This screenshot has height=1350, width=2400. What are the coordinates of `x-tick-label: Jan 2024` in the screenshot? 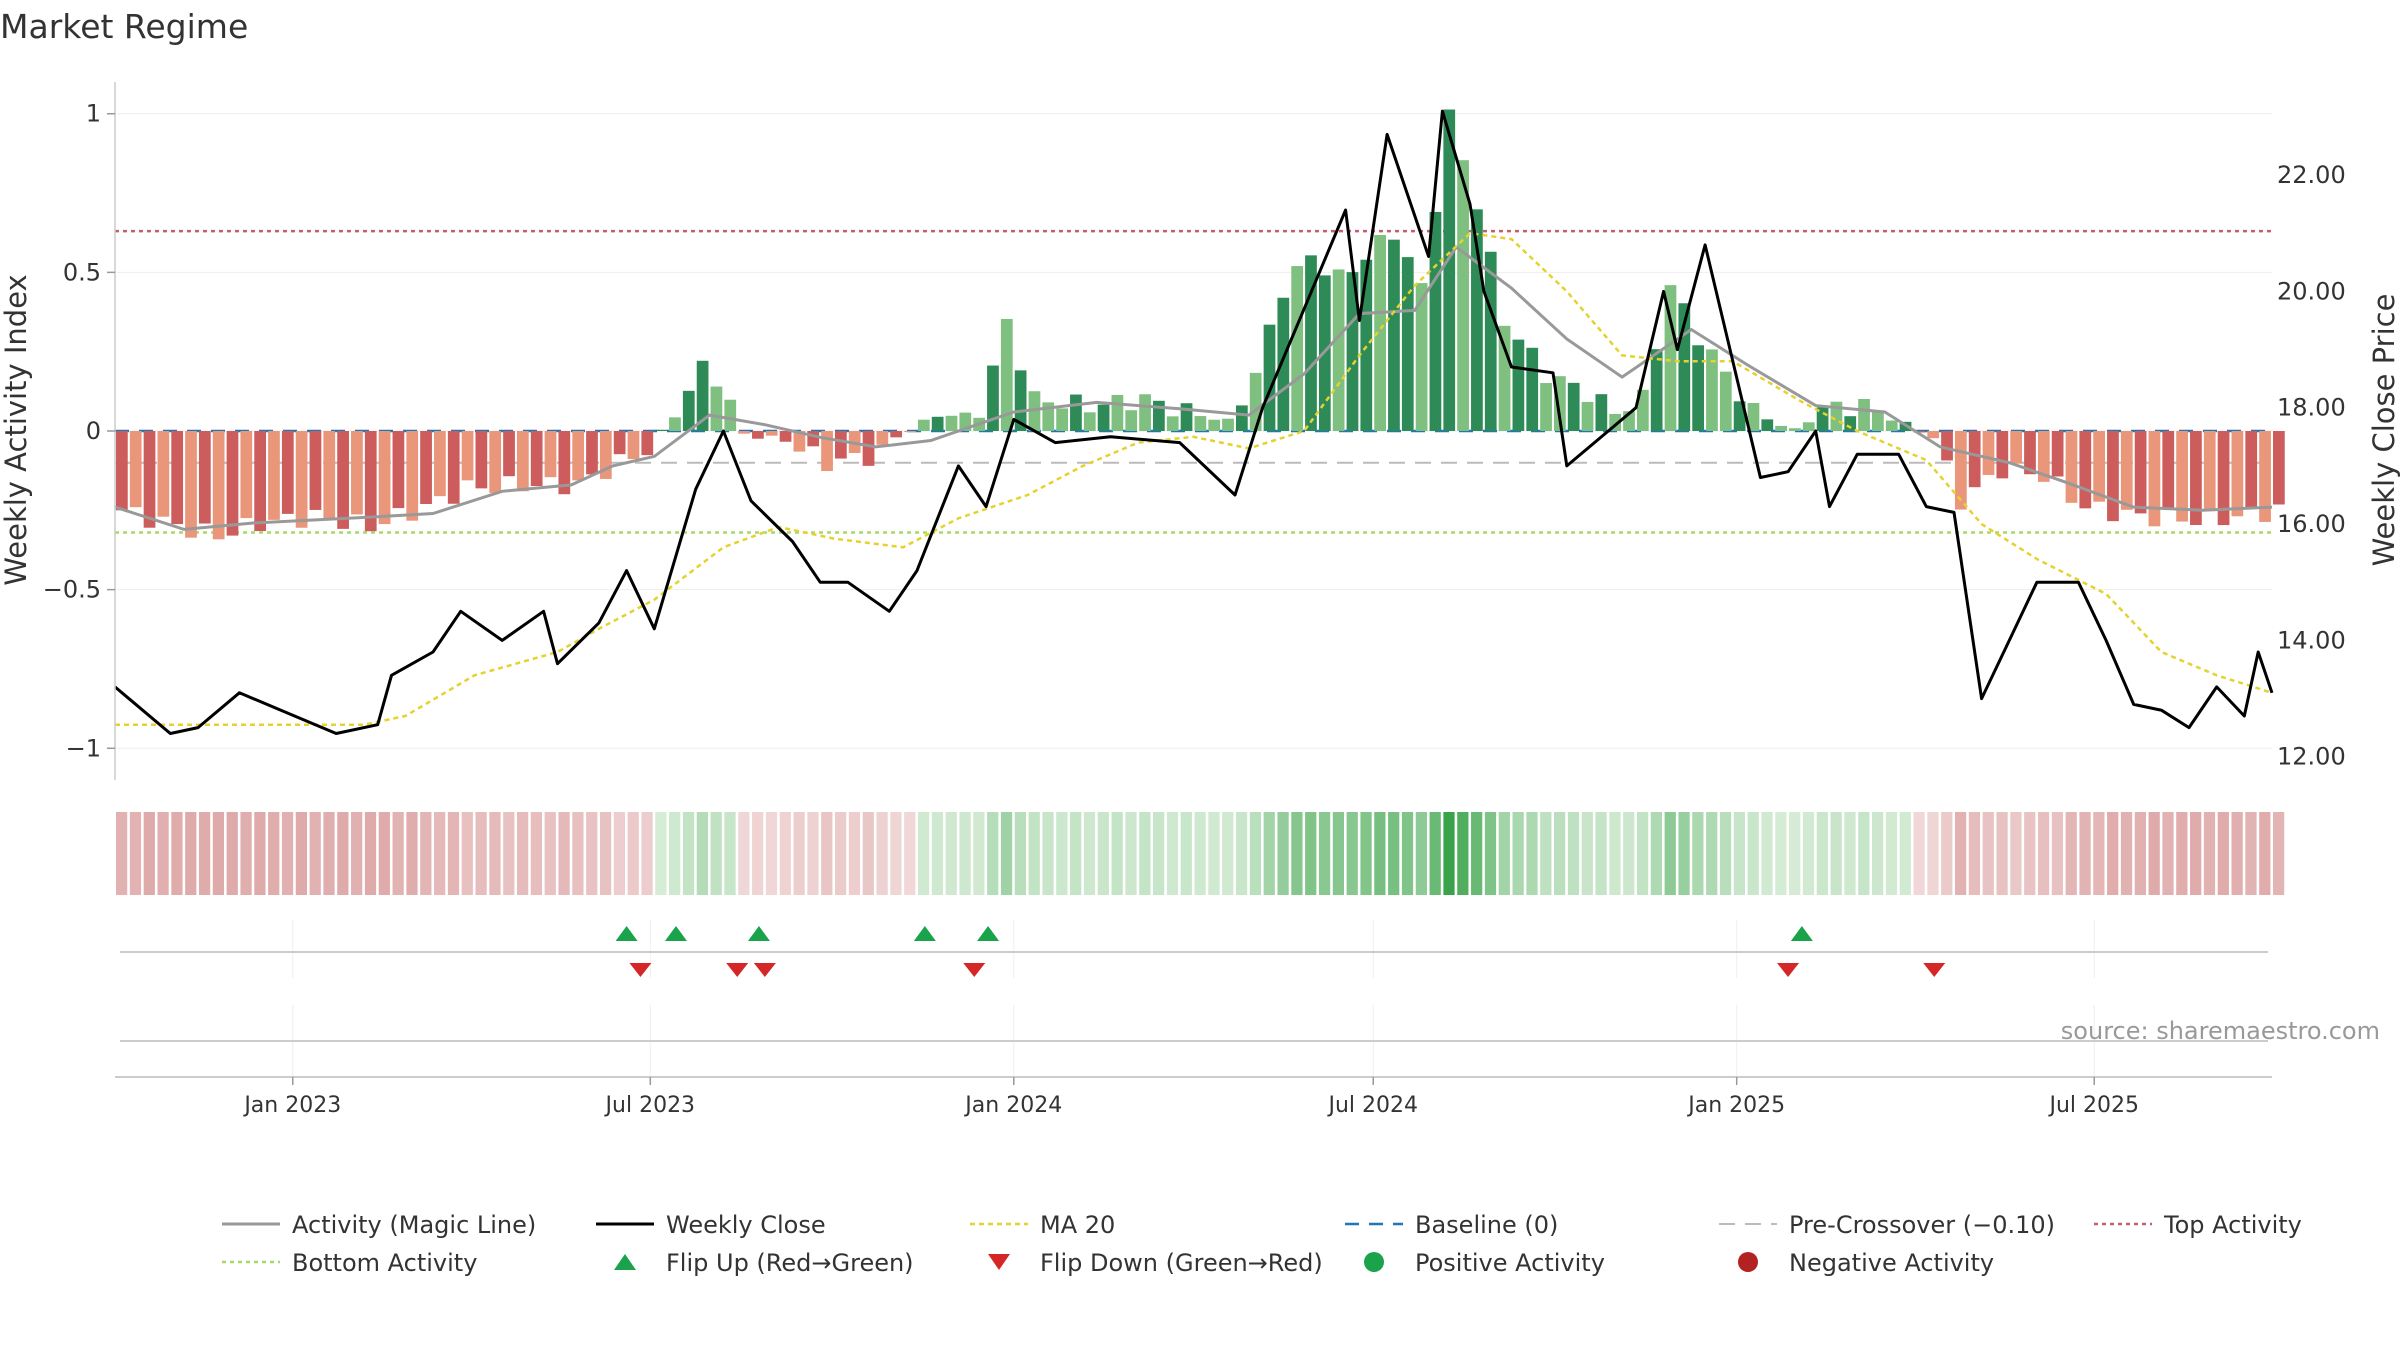 It's located at (1012, 1105).